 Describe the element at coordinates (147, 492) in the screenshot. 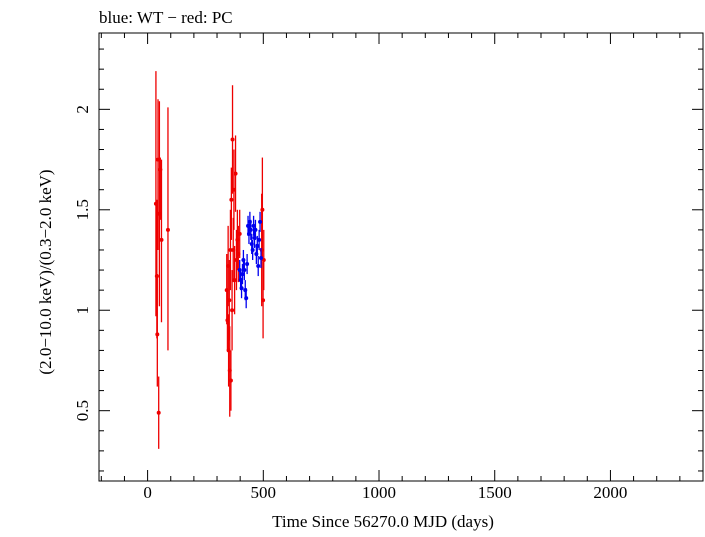

I see `x-tick-label: 0` at that location.